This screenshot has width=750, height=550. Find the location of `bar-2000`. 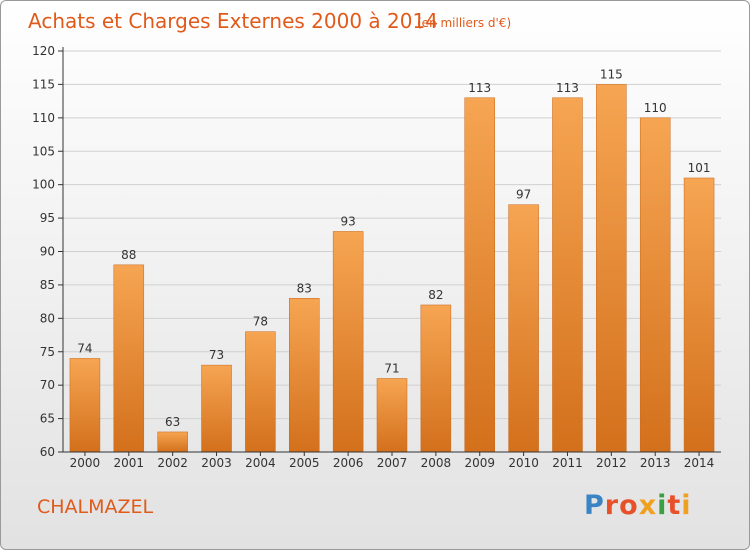

bar-2000 is located at coordinates (85, 405).